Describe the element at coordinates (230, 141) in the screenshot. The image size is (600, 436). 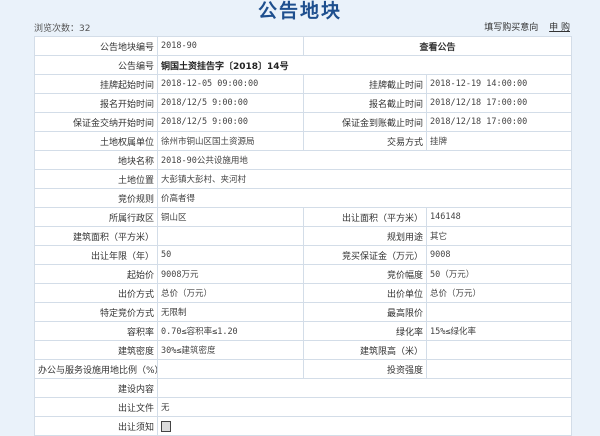
I see `field-value: 徐州市铜山区国土资源局` at that location.